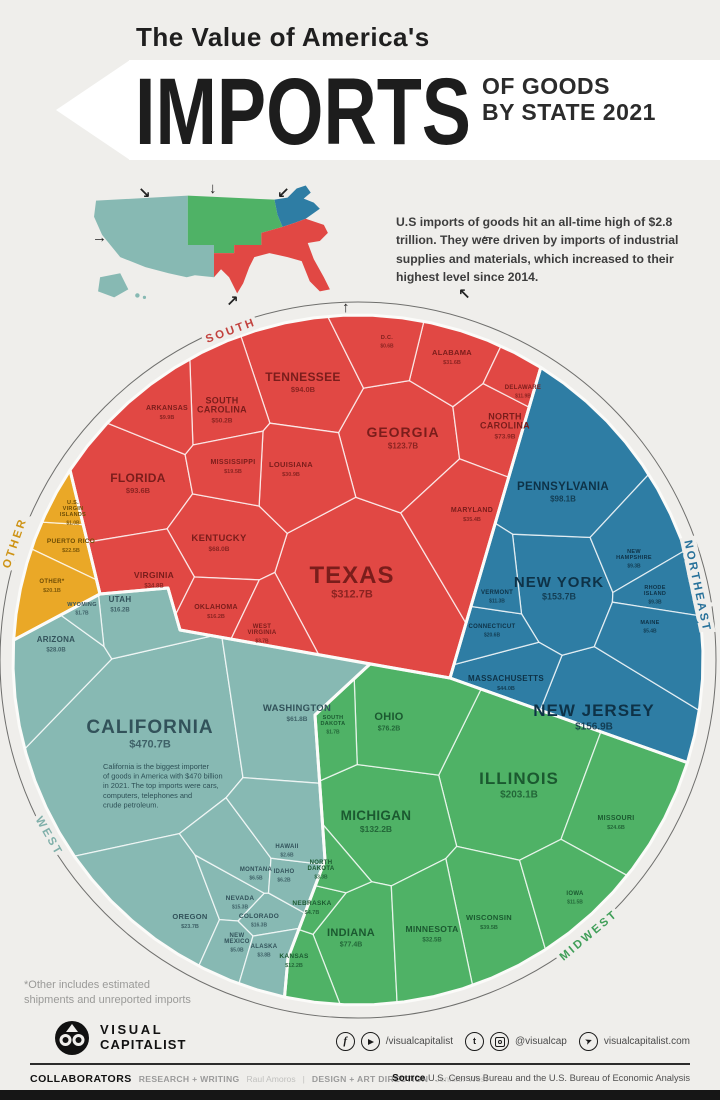  I want to click on label-wisconsin: WISCONSIN $39.5B, so click(489, 922).